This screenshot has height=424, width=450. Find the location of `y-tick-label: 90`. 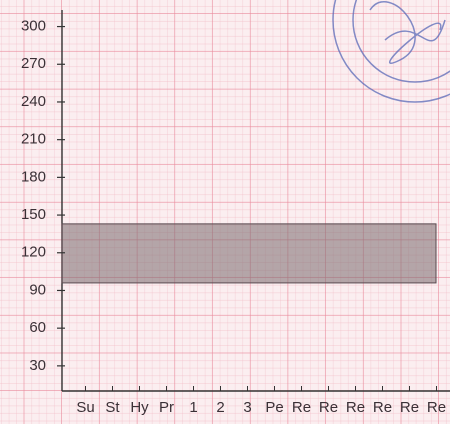

y-tick-label: 90 is located at coordinates (37, 289).